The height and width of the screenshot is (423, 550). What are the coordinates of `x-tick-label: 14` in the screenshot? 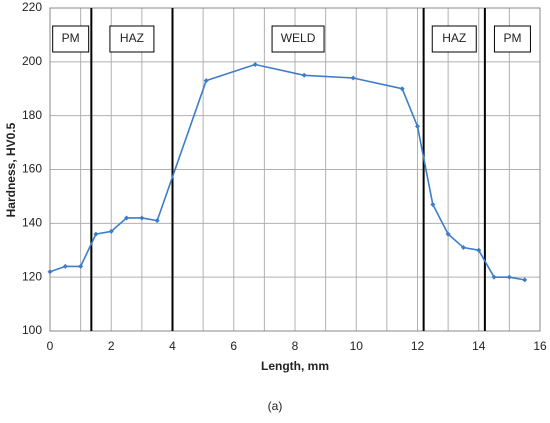 It's located at (479, 346).